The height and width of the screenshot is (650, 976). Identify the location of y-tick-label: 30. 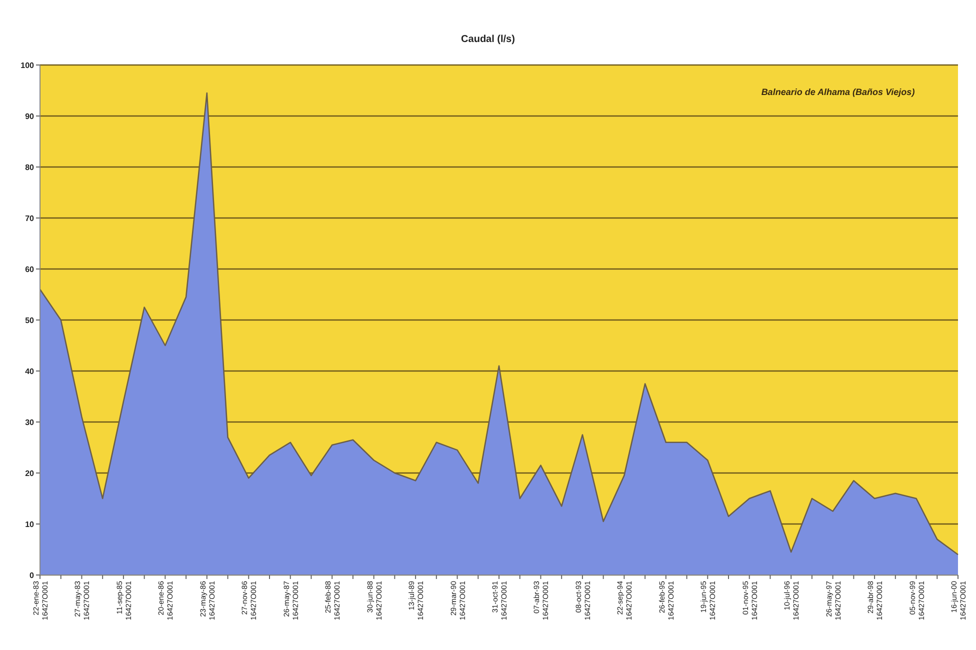
(30, 422).